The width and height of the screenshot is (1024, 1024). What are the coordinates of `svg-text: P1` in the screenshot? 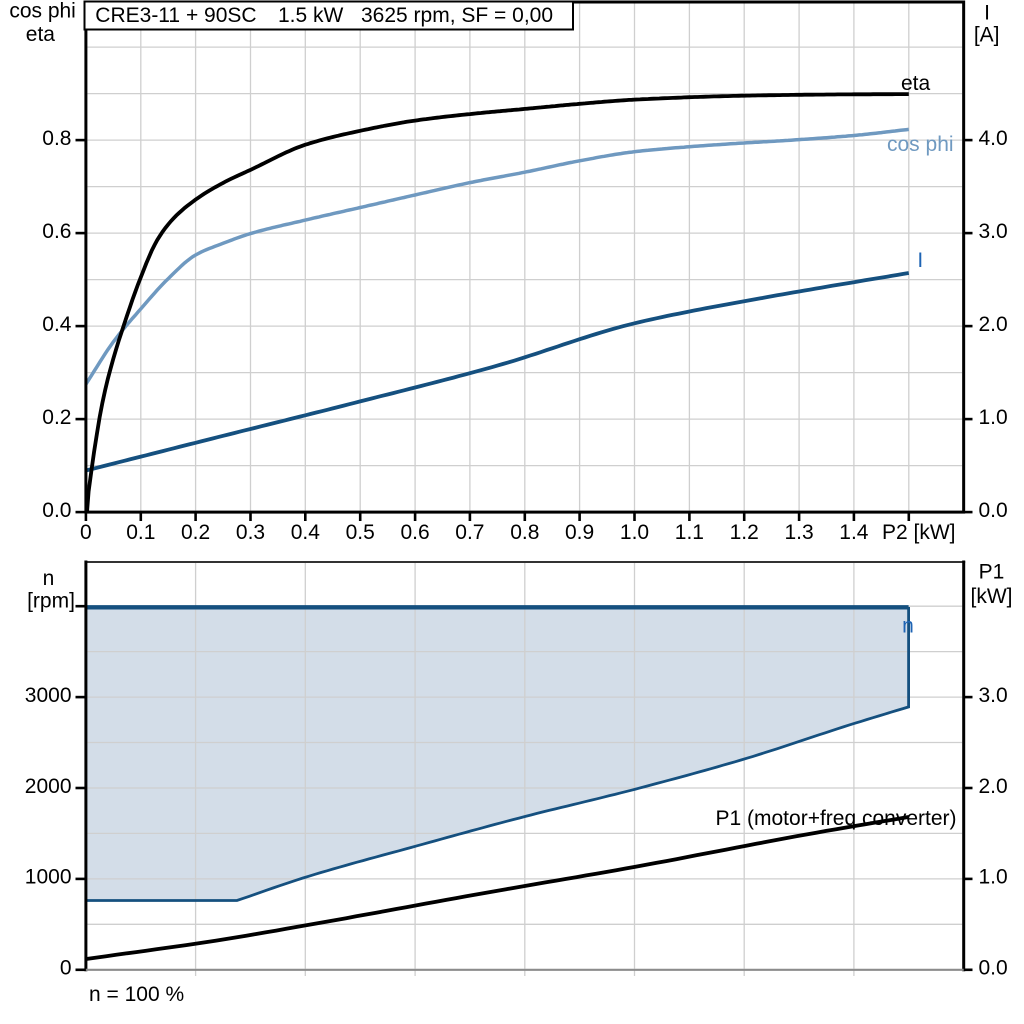 It's located at (992, 571).